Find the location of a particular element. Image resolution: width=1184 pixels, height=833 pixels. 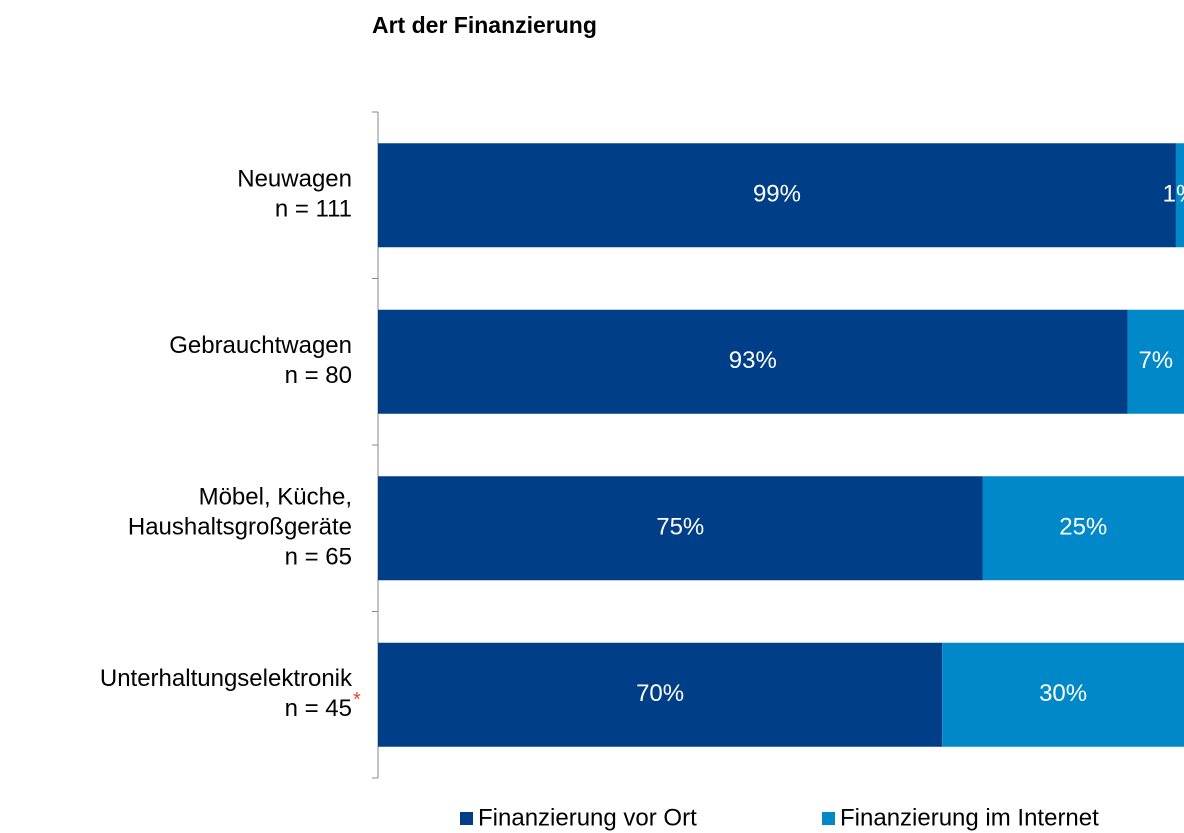

category-label: Neuwagen is located at coordinates (294, 179).